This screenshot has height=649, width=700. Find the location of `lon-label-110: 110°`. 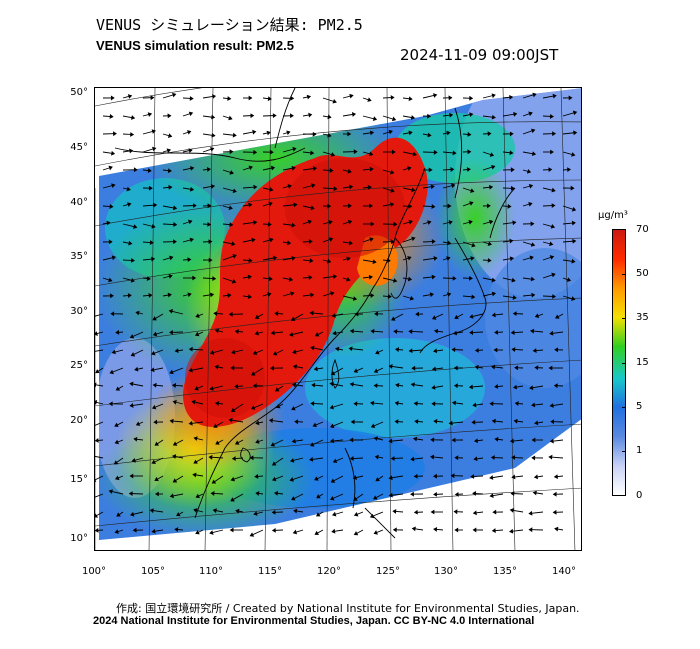

lon-label-110: 110° is located at coordinates (211, 571).